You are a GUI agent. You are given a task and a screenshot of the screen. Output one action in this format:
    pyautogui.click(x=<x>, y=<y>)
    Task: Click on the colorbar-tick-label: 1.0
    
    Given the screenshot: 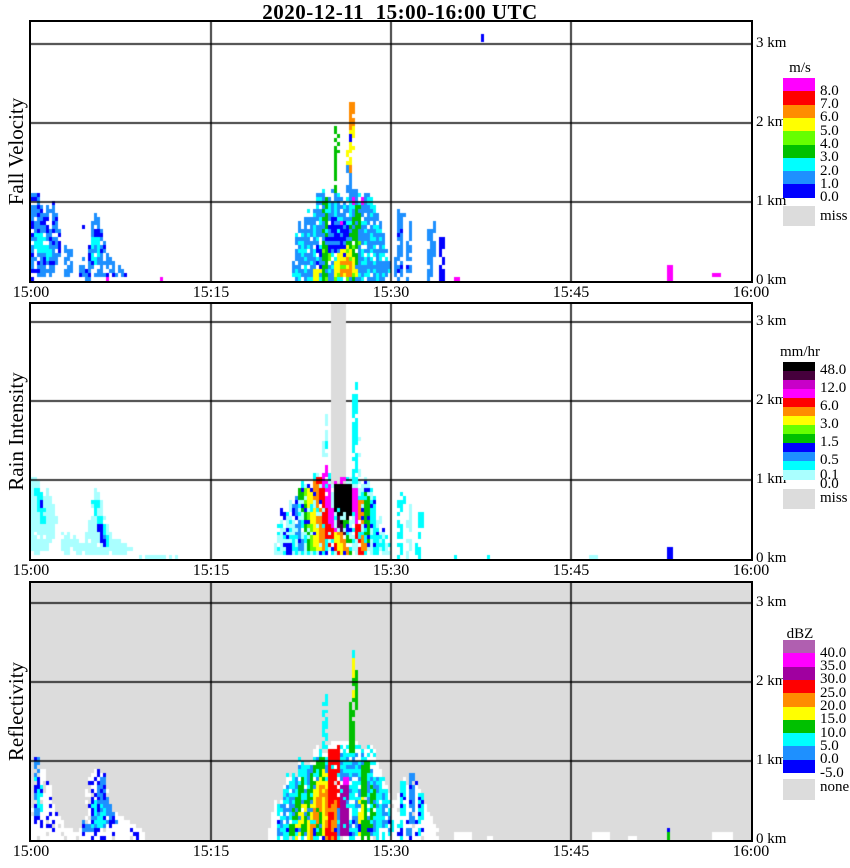 What is the action you would take?
    pyautogui.click(x=829, y=183)
    